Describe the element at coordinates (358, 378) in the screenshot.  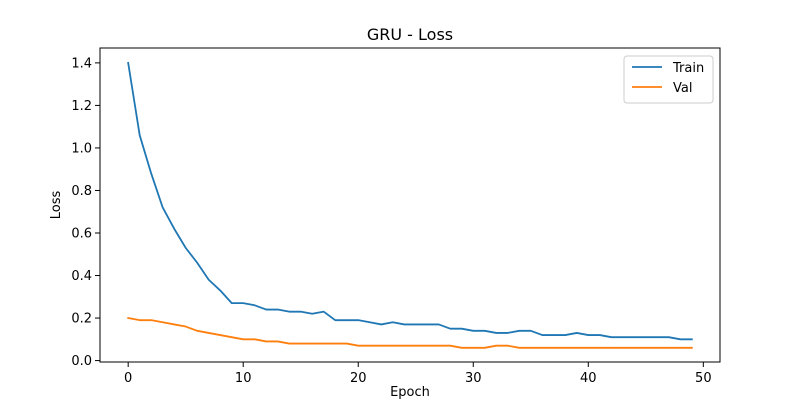
I see `x-tick-label: 20` at that location.